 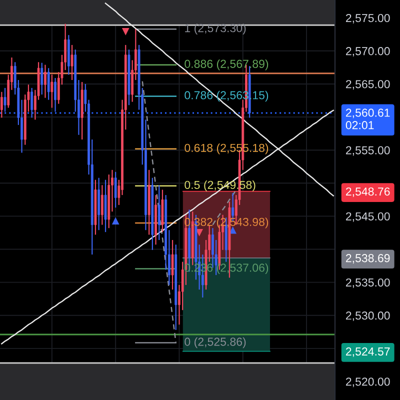 What do you see at coordinates (226, 64) in the screenshot?
I see `series-label: 0.886 (2,567.89)` at bounding box center [226, 64].